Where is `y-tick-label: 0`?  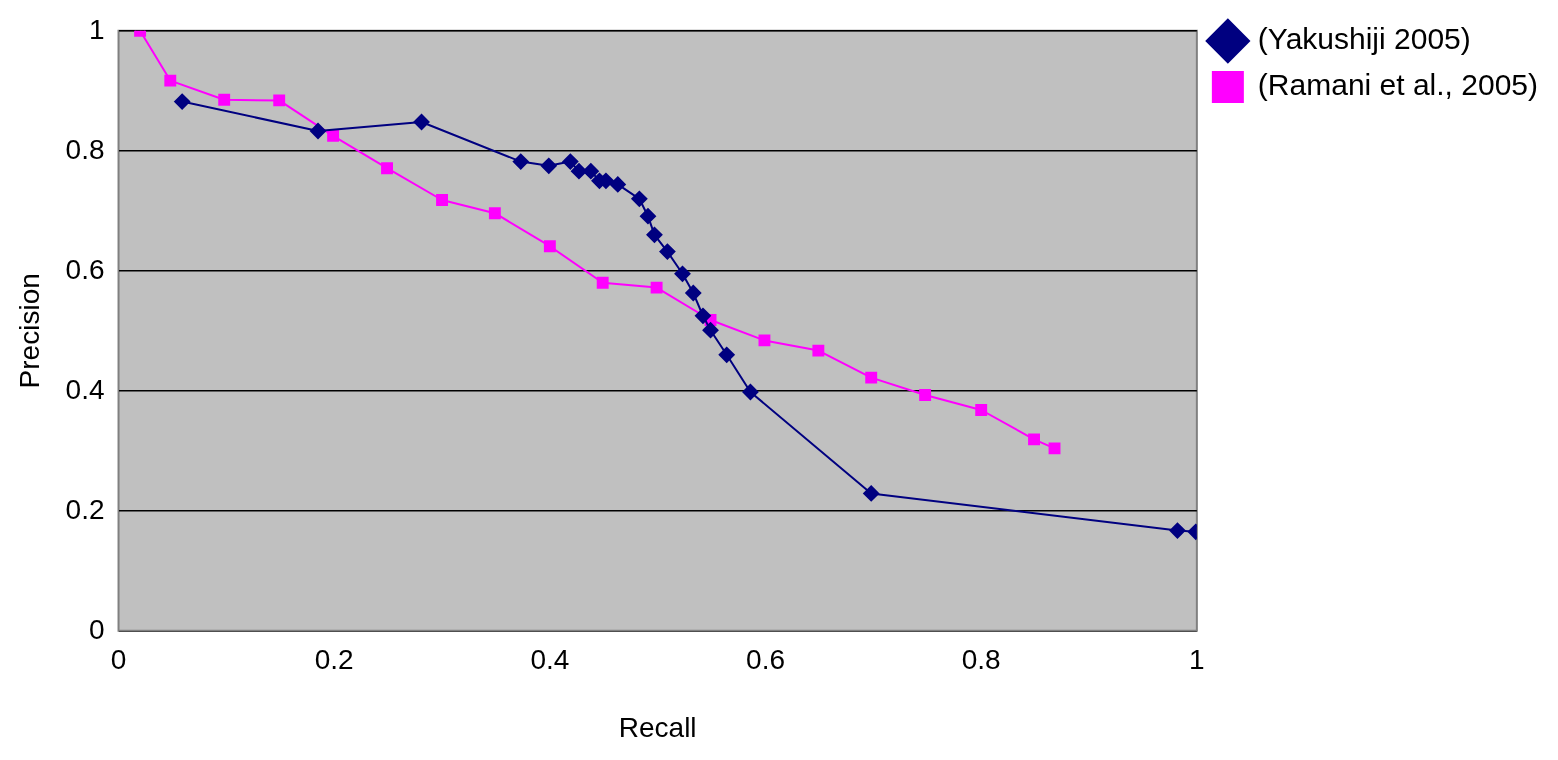 y-tick-label: 0 is located at coordinates (96, 629).